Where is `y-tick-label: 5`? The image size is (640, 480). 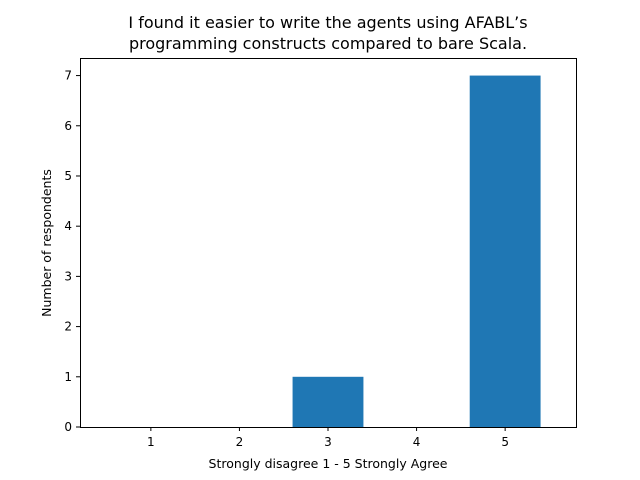 y-tick-label: 5 is located at coordinates (68, 176).